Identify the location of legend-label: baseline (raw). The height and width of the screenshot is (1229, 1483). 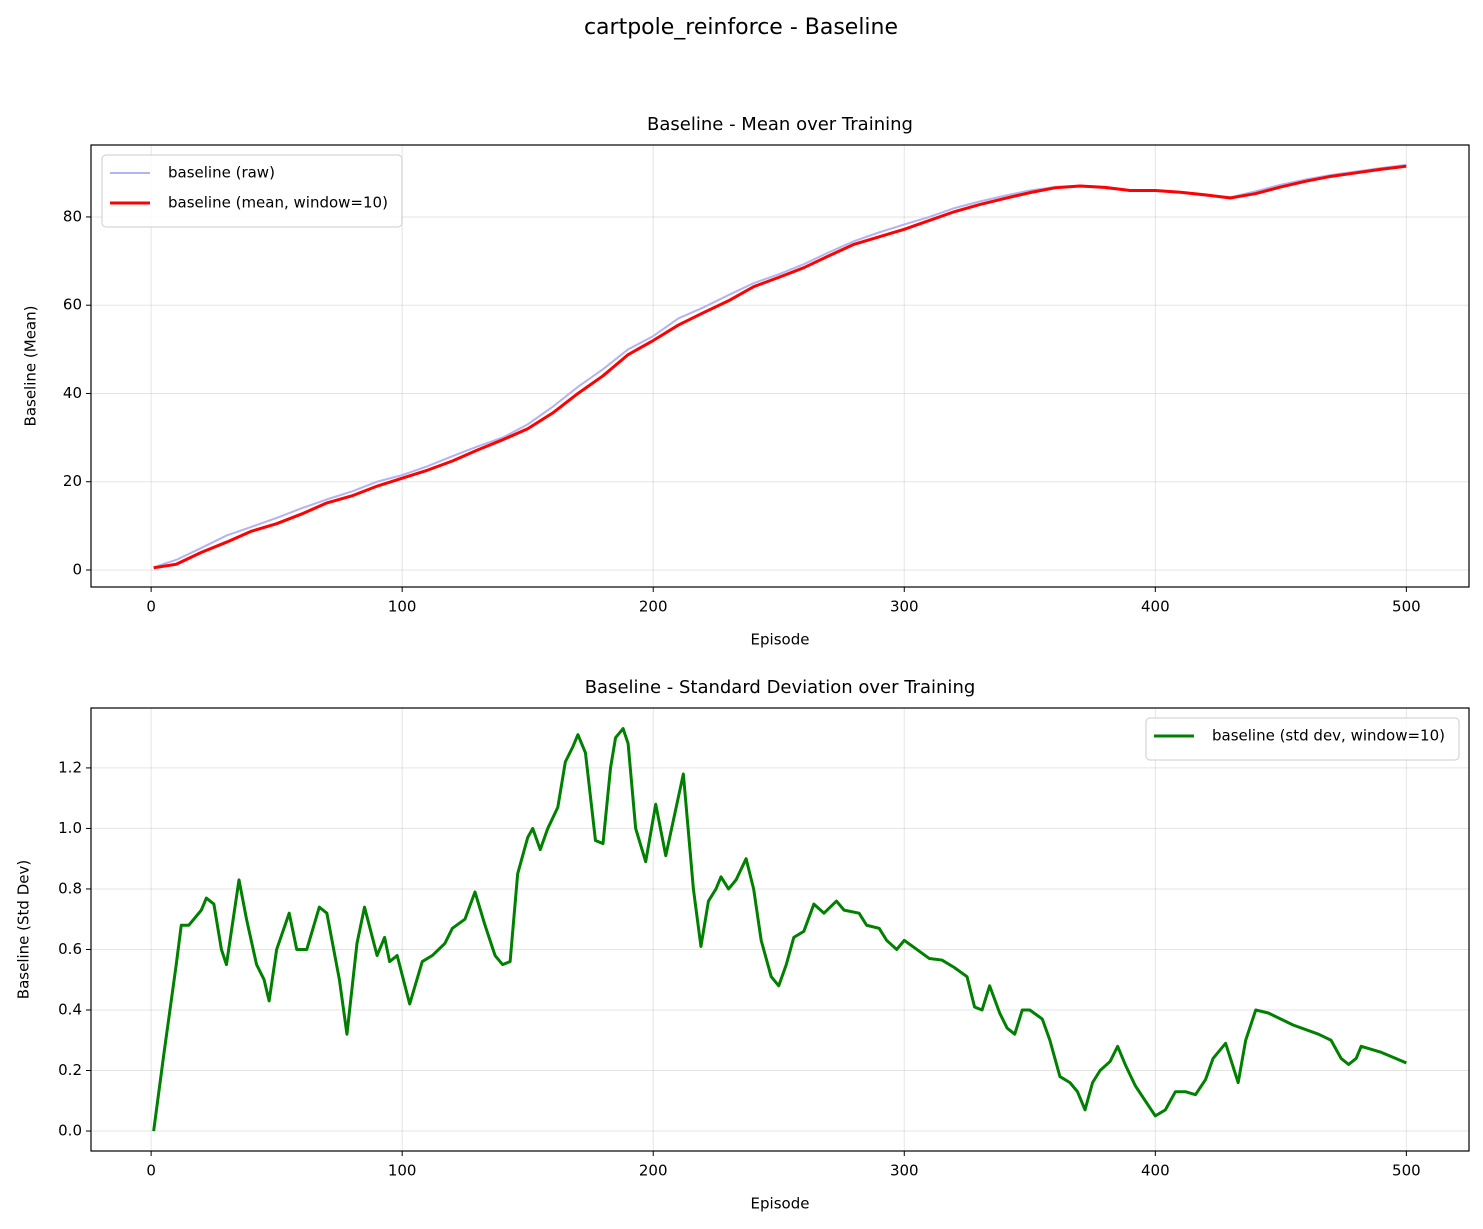
(221, 173).